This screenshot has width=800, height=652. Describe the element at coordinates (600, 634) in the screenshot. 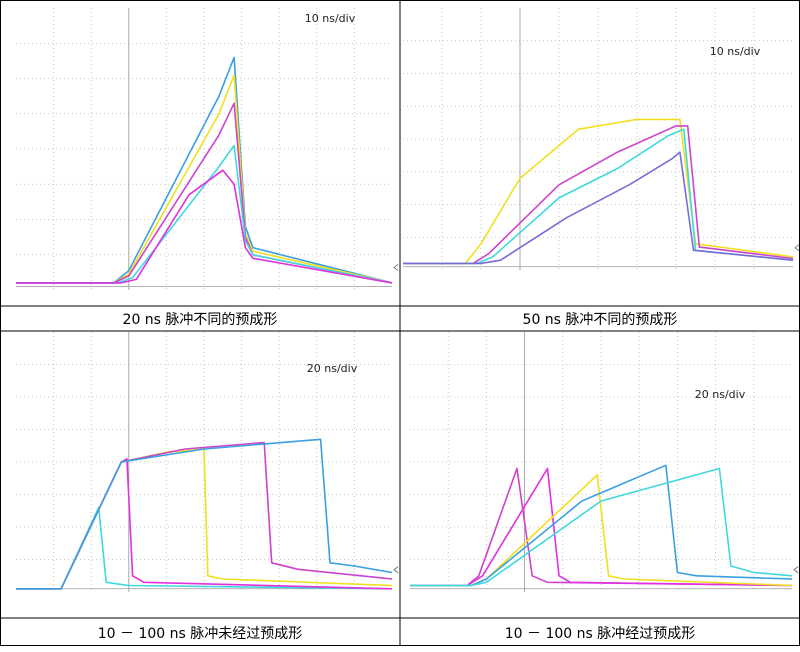

I see `caption-bottom-right: 10 － 100 ns 脉冲经过预成形` at that location.